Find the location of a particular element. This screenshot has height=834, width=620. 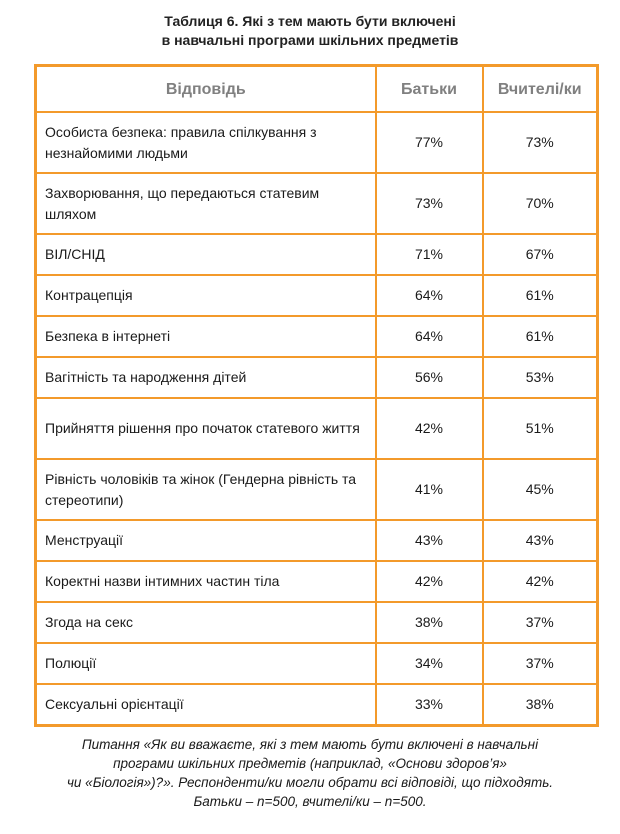

row-teachers-value: 51% is located at coordinates (540, 428).